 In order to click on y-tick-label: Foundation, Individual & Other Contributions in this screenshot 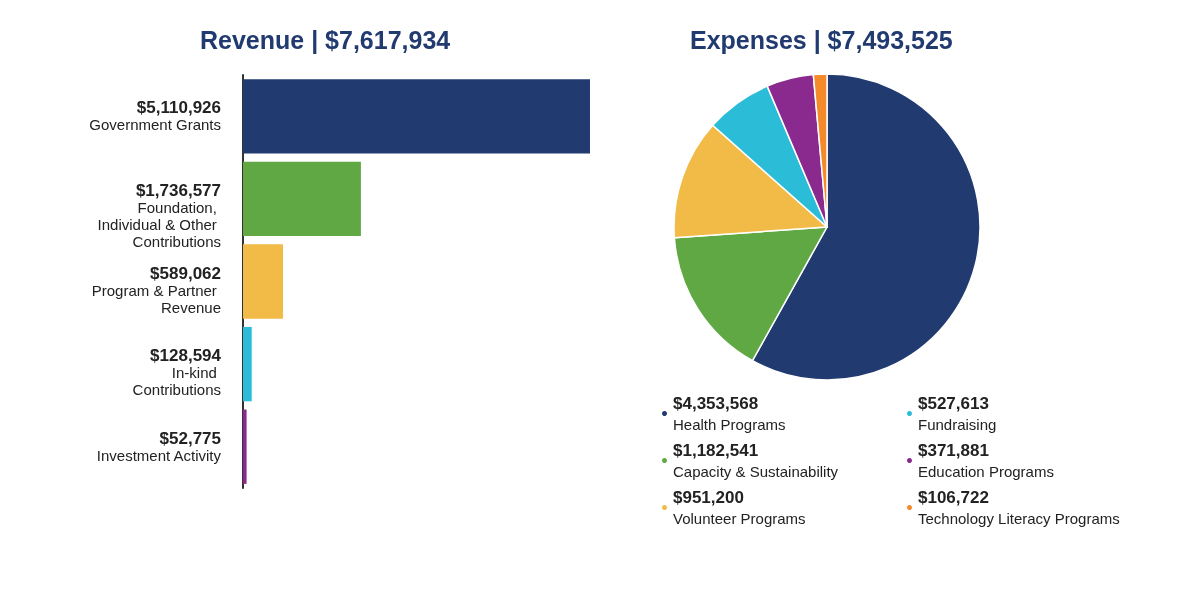, I will do `click(159, 224)`.